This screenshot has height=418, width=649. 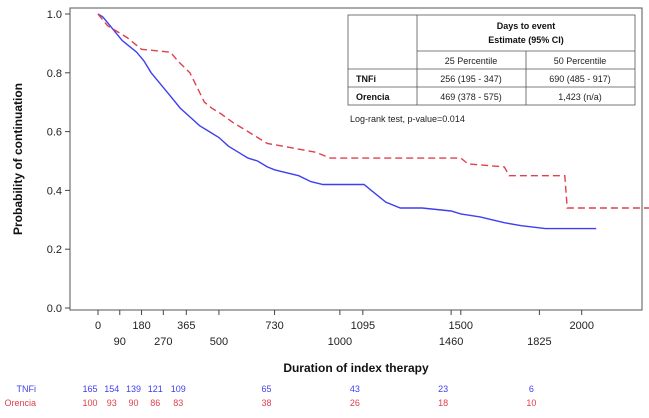 I want to click on at-risk-count: 90, so click(x=134, y=403).